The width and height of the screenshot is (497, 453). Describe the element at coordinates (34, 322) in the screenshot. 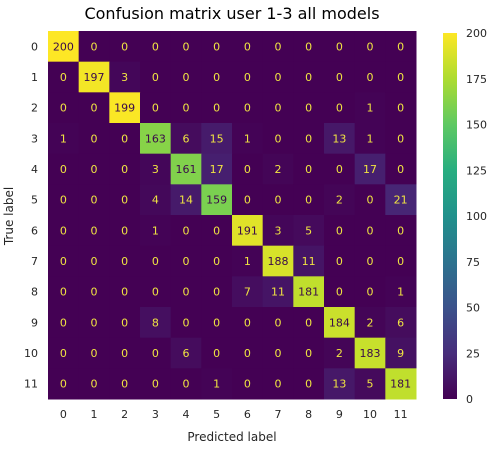

I see `y-tick-label: 9` at that location.